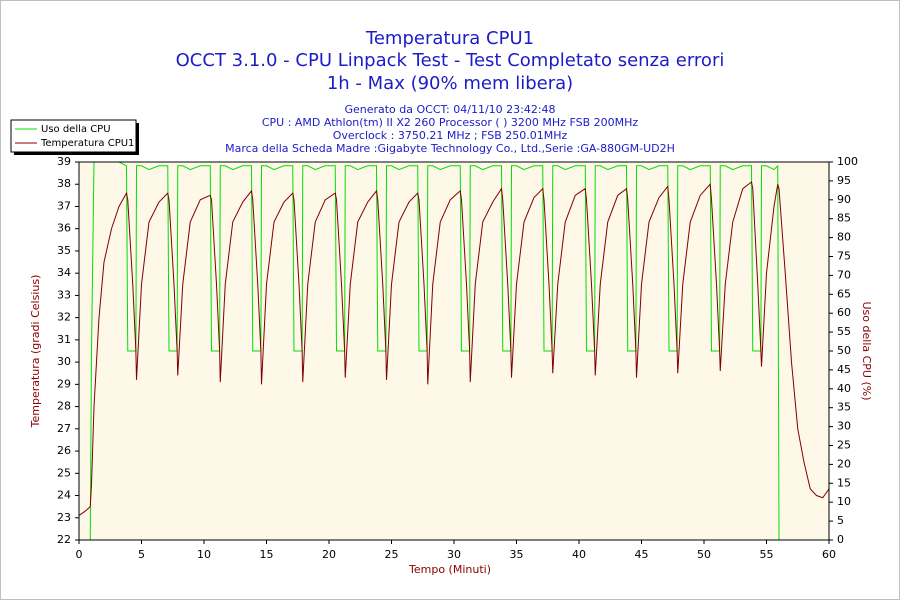  Describe the element at coordinates (517, 554) in the screenshot. I see `x-tick-label: 35` at that location.